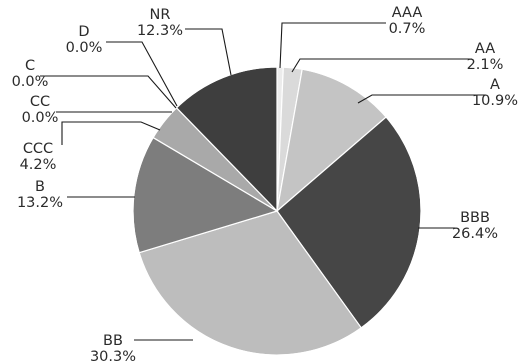 This screenshot has width=528, height=361. Describe the element at coordinates (407, 29) in the screenshot. I see `slice-value-aaa: 0.7%` at that location.